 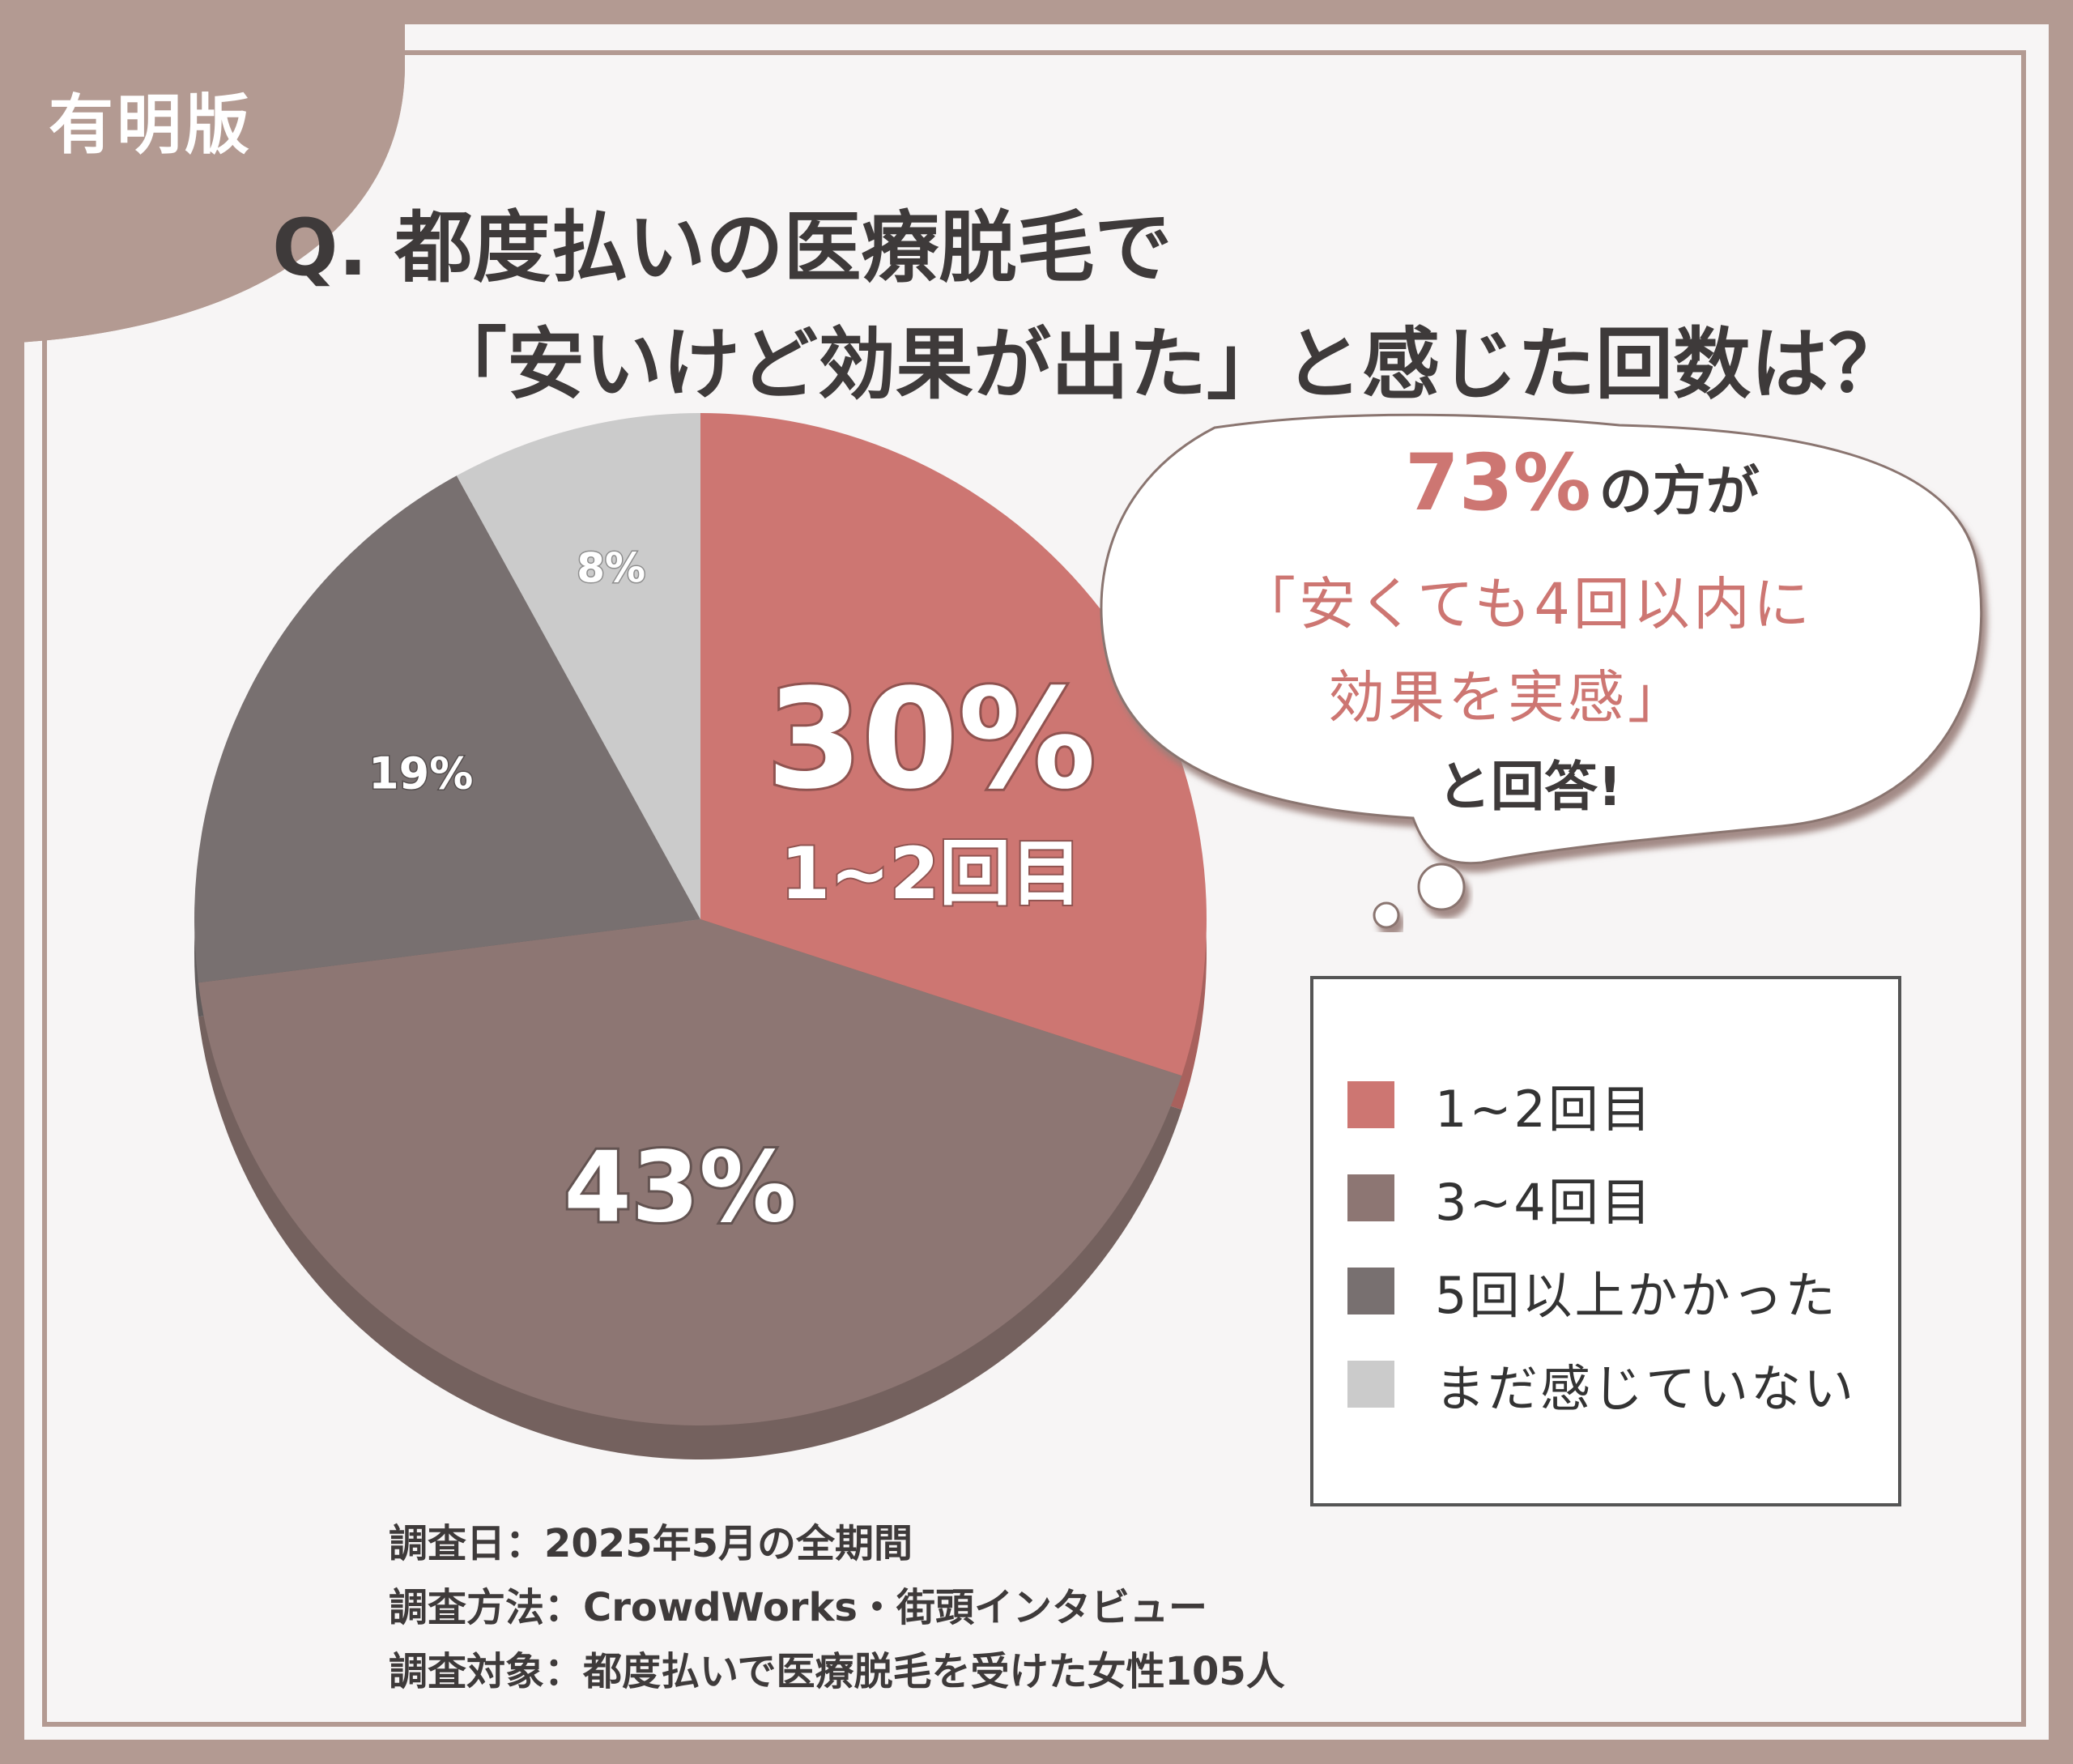 I want to click on legend-item-1-2: 1~2回目, so click(x=1501, y=1109).